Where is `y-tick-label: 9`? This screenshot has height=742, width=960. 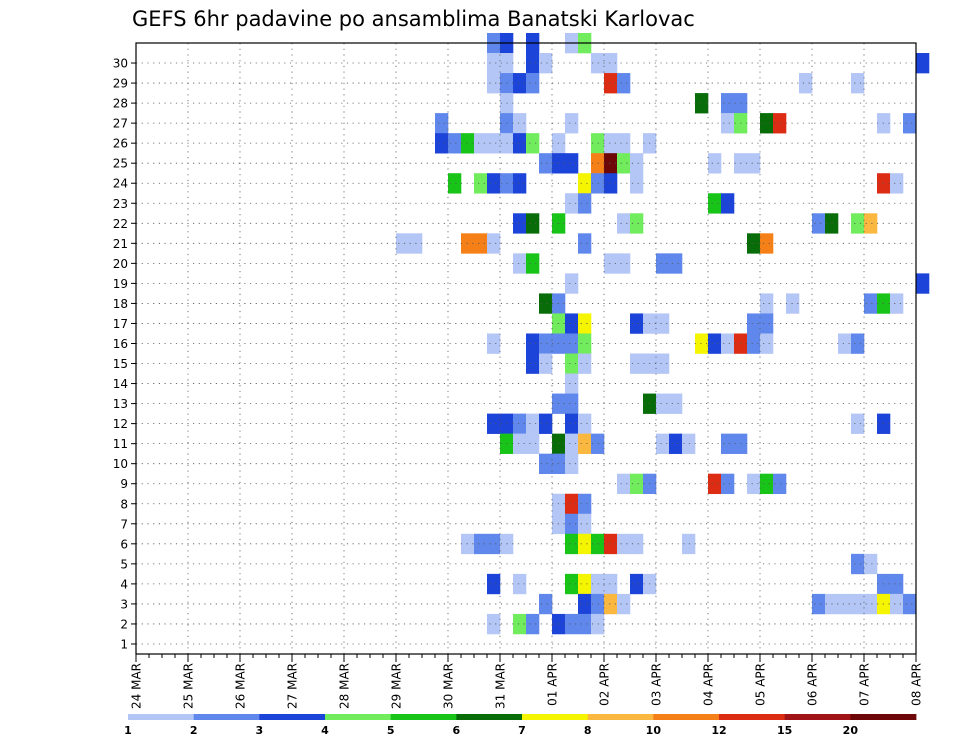 y-tick-label: 9 is located at coordinates (124, 484).